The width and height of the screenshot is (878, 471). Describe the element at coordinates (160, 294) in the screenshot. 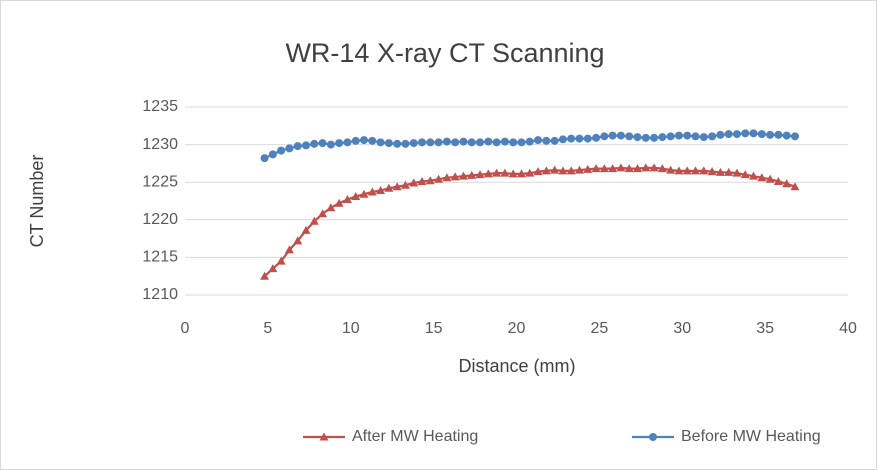

I see `y-tick-label: 1210` at that location.